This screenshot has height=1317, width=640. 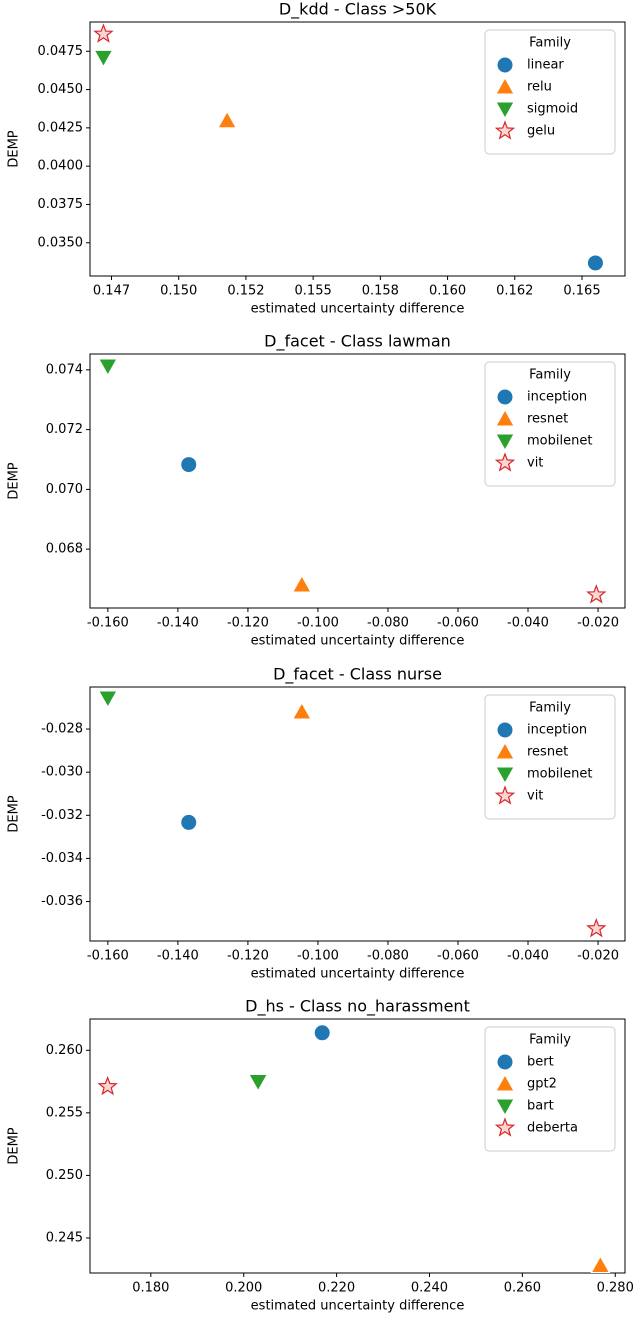 I want to click on y-tick-label: 0.250, so click(x=64, y=1175).